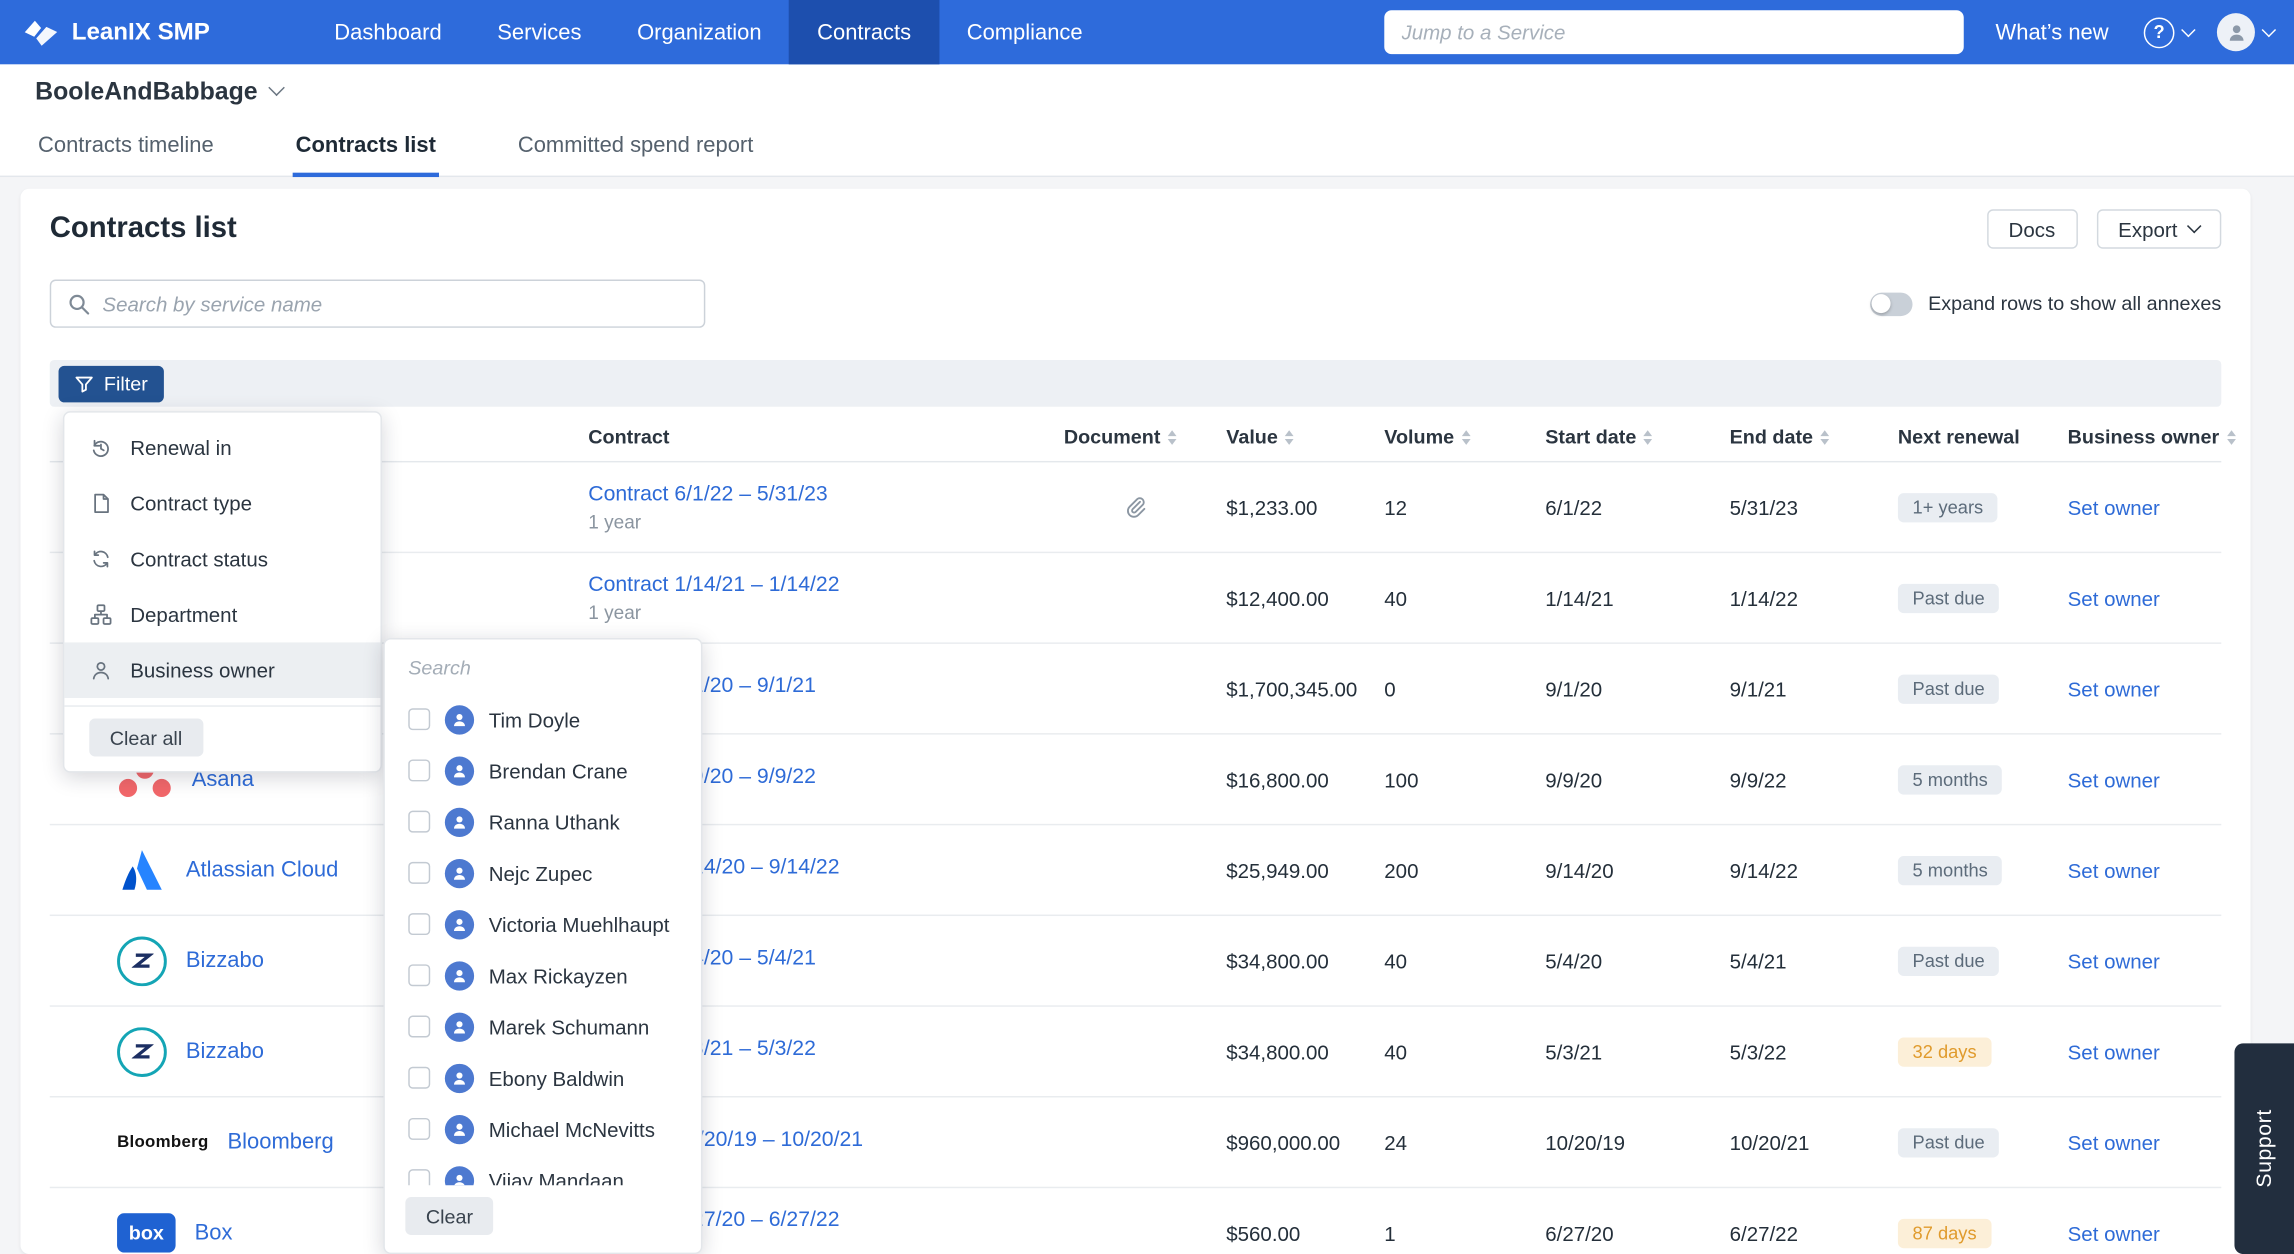  What do you see at coordinates (1305, 437) in the screenshot?
I see `col-value: Value` at bounding box center [1305, 437].